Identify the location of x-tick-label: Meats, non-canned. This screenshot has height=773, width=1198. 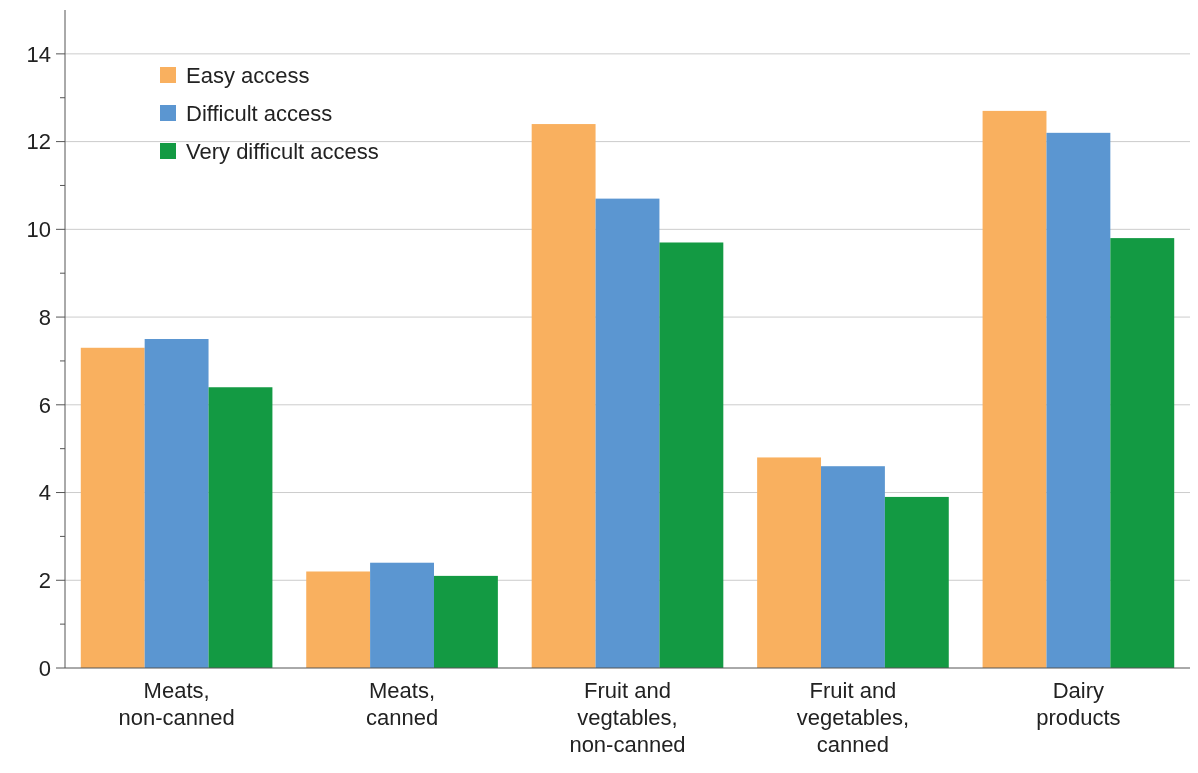
(176, 704).